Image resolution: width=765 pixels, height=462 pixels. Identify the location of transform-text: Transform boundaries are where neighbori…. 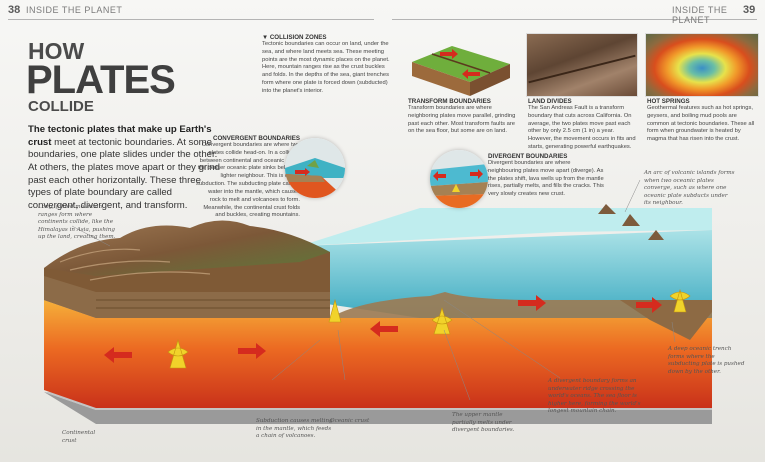
(462, 120).